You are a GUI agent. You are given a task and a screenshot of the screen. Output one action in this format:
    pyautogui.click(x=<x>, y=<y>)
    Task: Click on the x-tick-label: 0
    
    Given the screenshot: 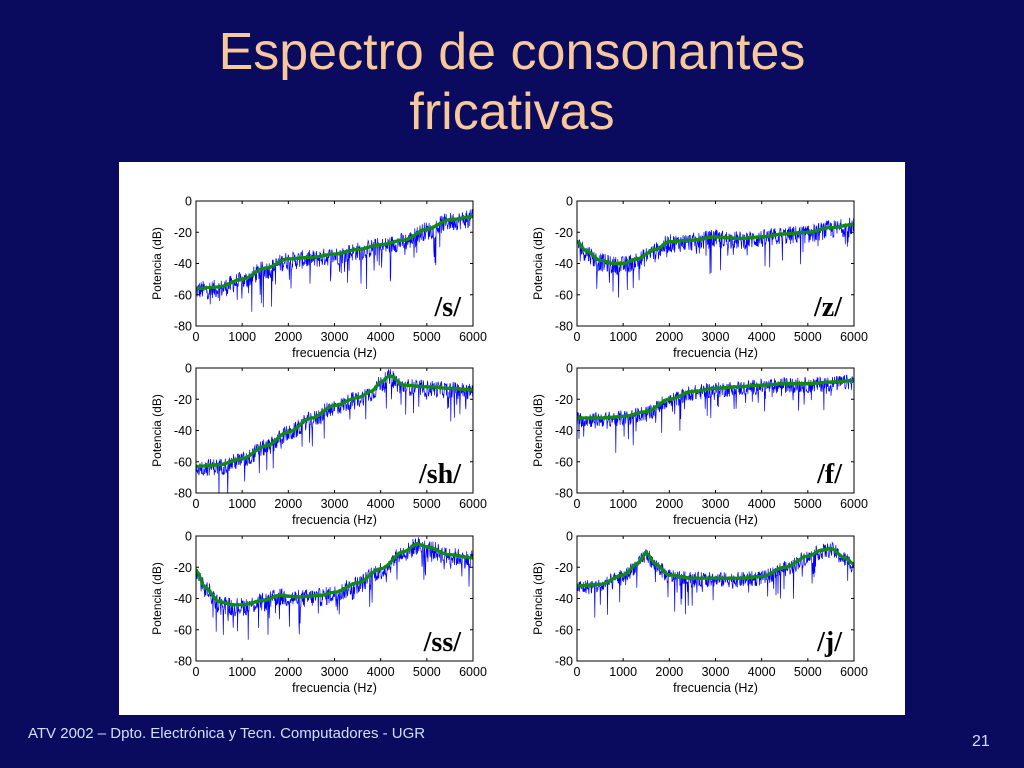 What is the action you would take?
    pyautogui.click(x=577, y=672)
    